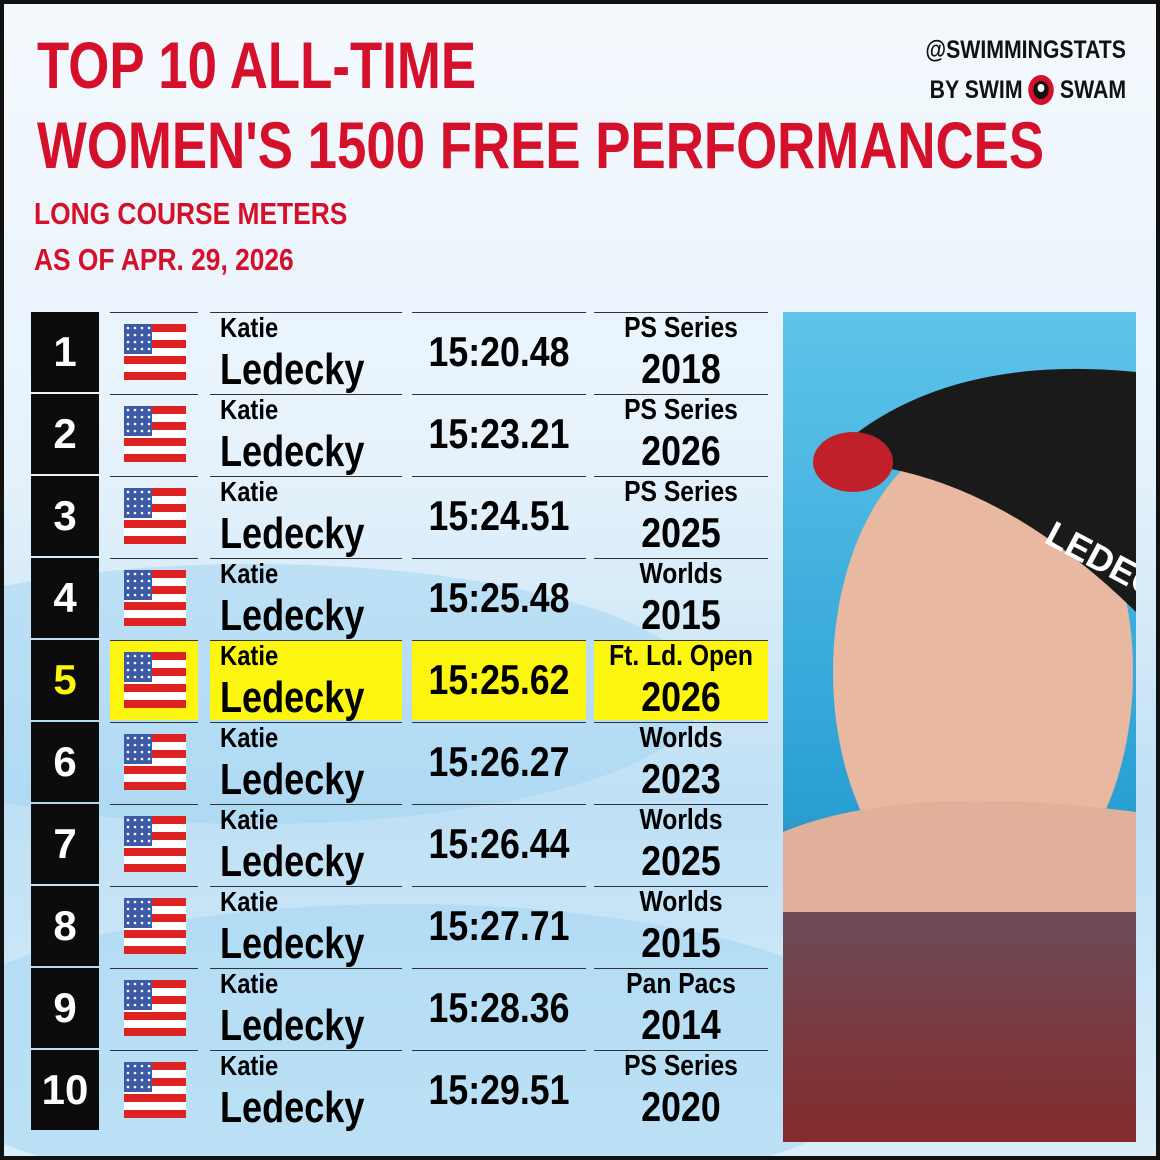 The width and height of the screenshot is (1160, 1160). I want to click on time: 15:26.44, so click(499, 843).